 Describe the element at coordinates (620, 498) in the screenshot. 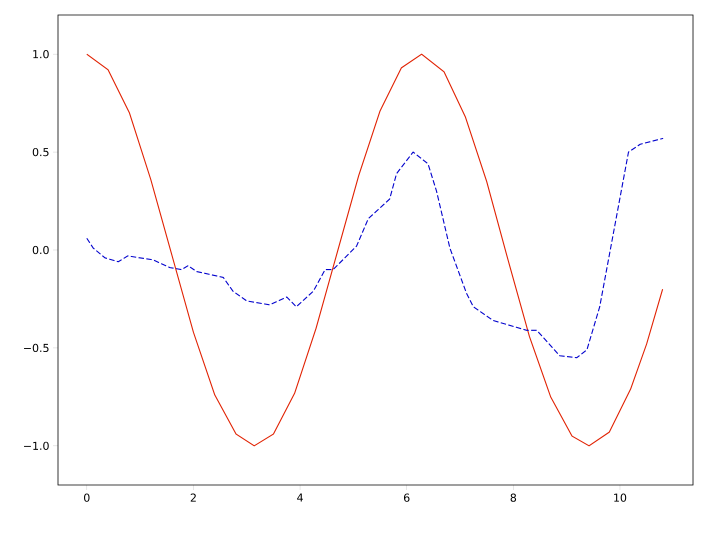

I see `x-tick-label: 10` at that location.